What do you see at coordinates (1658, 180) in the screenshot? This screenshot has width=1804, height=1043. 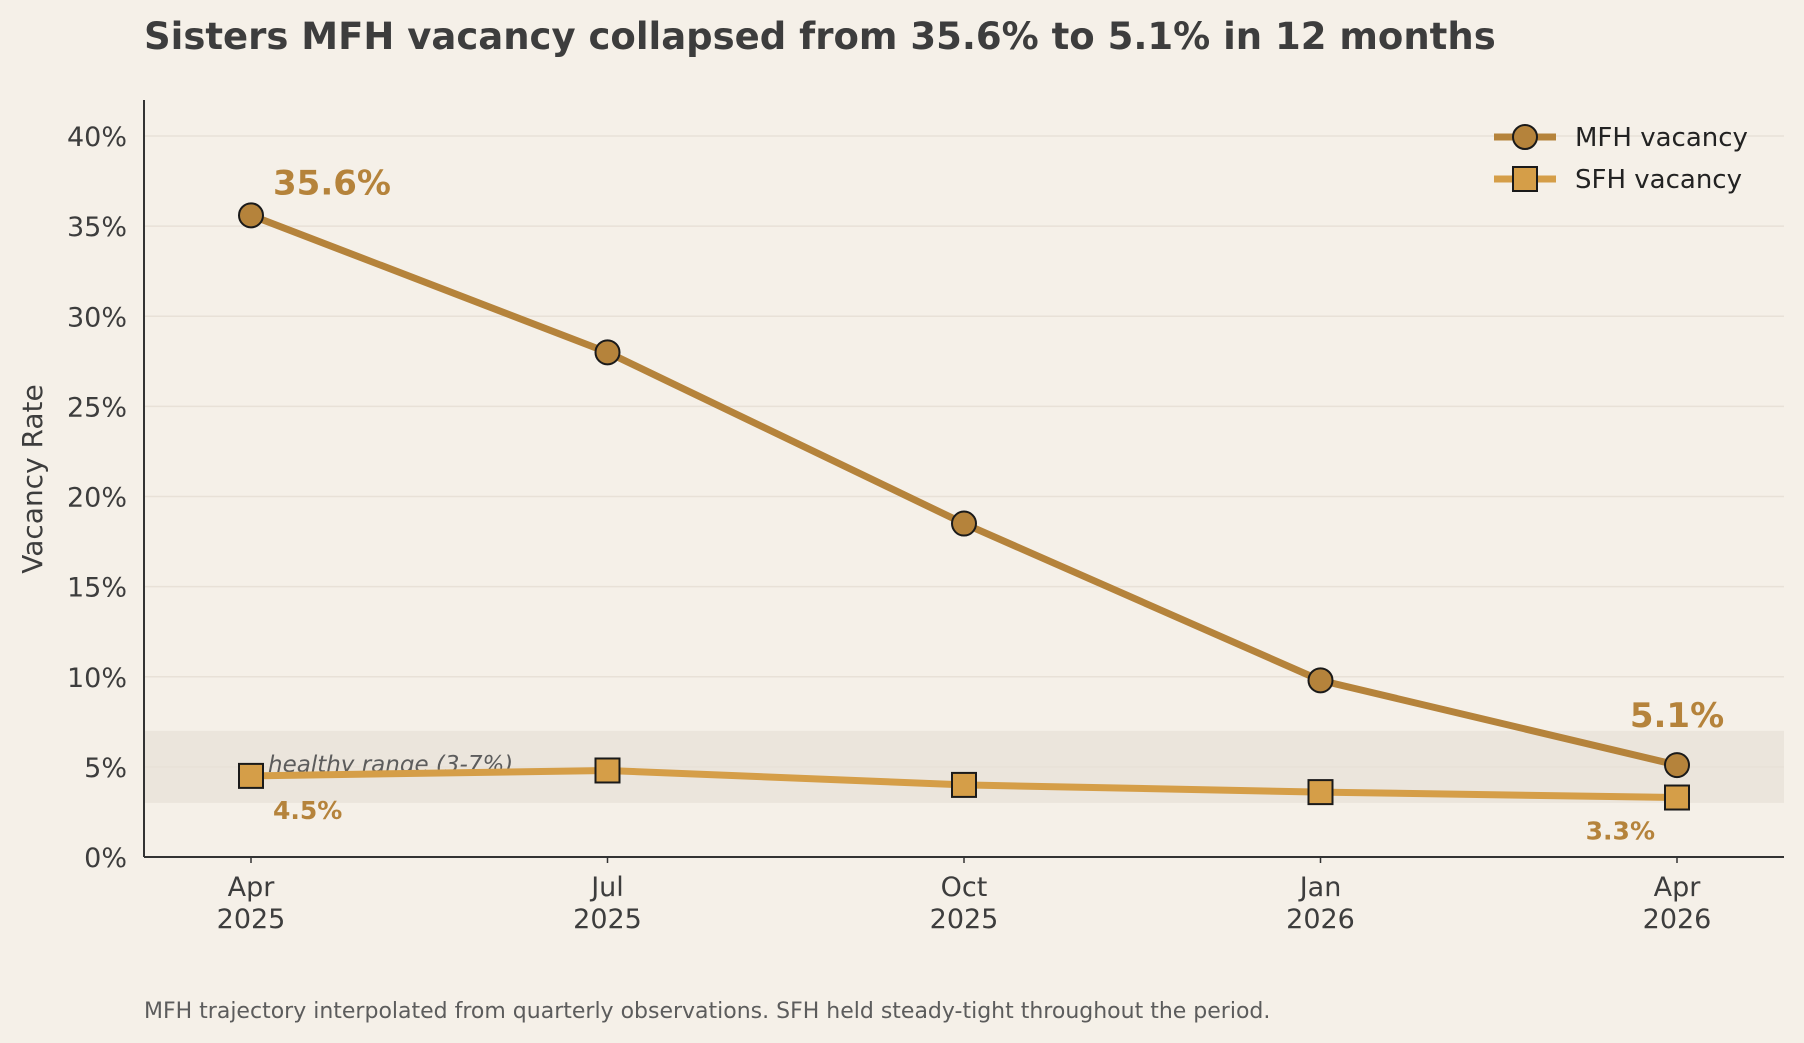 I see `legend-label: SFH vacancy` at bounding box center [1658, 180].